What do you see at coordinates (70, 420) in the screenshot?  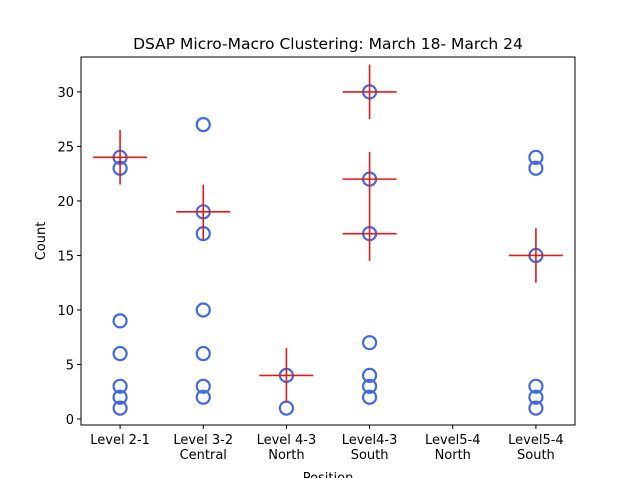 I see `y-tick-label: 0` at bounding box center [70, 420].